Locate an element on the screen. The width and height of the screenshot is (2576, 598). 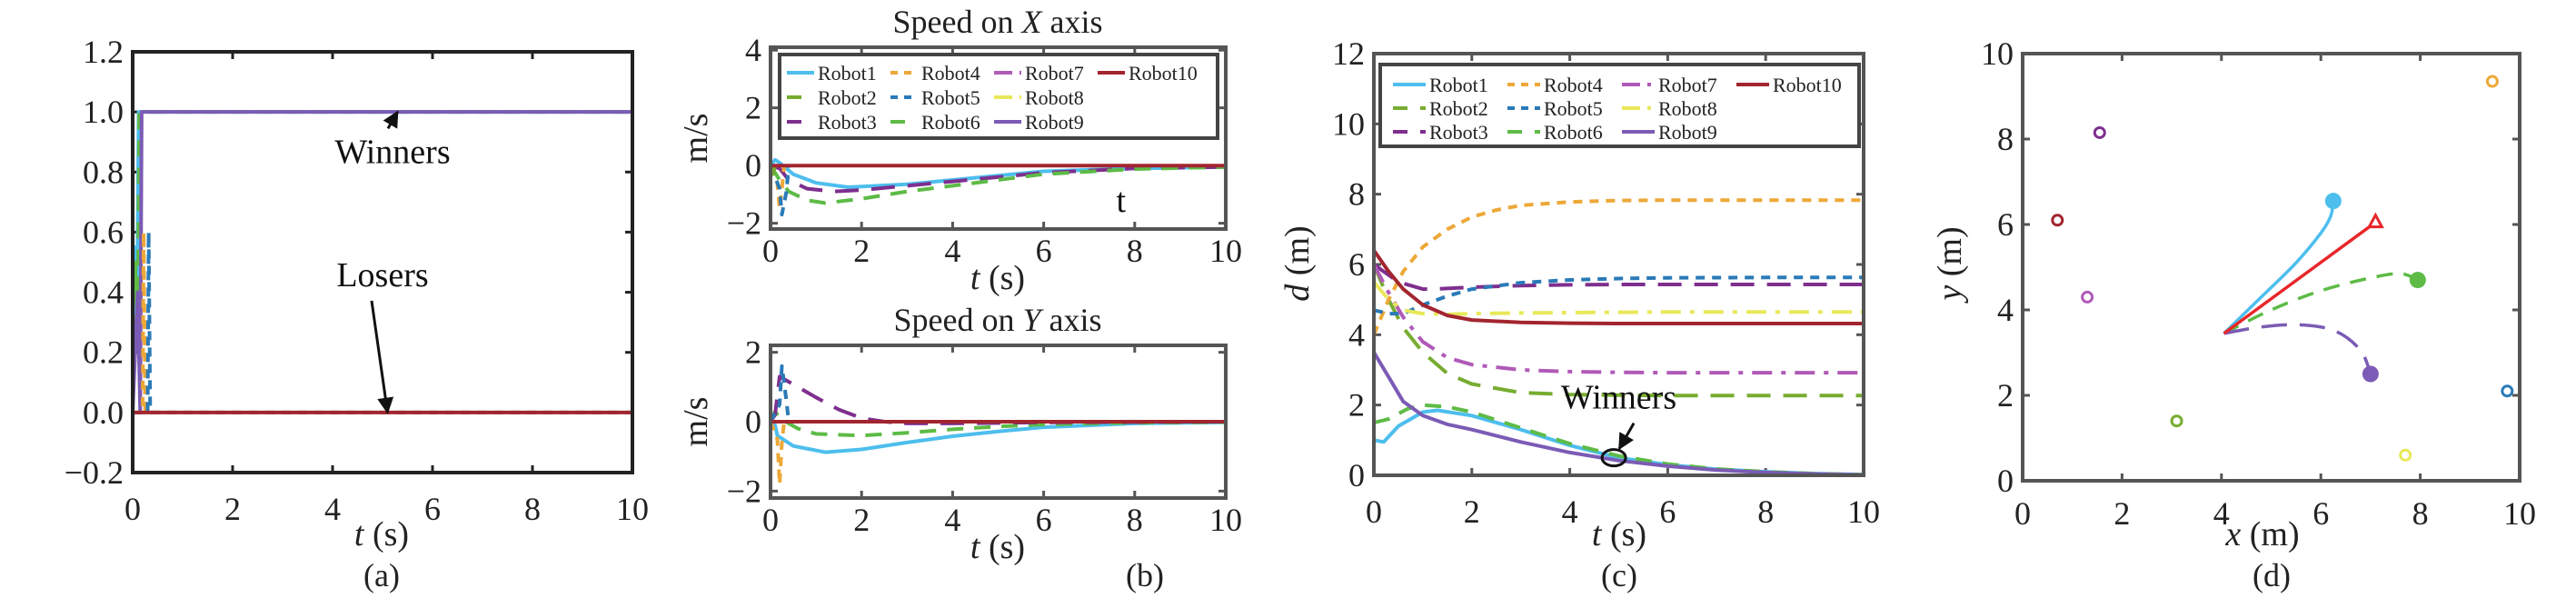
legend-item-robot10: Robot10 is located at coordinates (1148, 73).